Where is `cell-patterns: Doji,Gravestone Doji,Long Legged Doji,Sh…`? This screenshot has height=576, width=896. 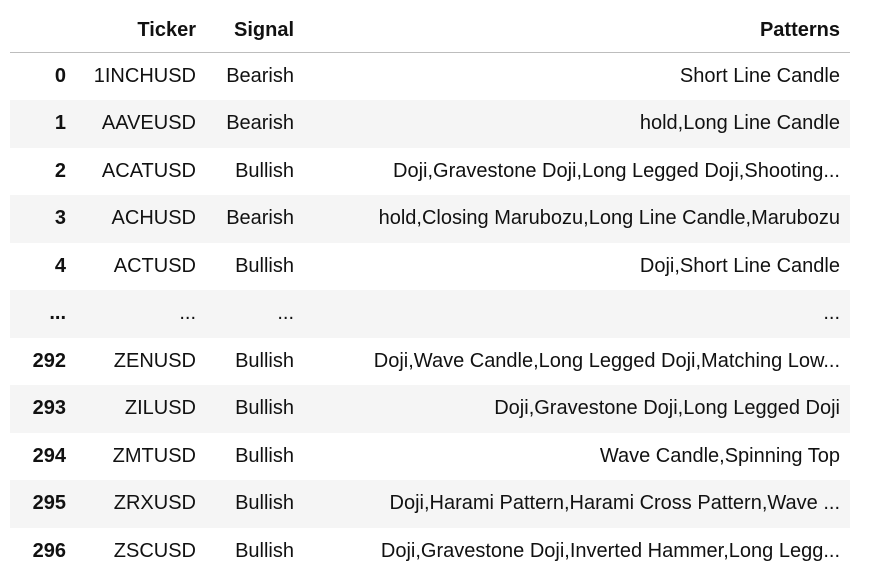
cell-patterns: Doji,Gravestone Doji,Long Legged Doji,Sh… is located at coordinates (616, 170).